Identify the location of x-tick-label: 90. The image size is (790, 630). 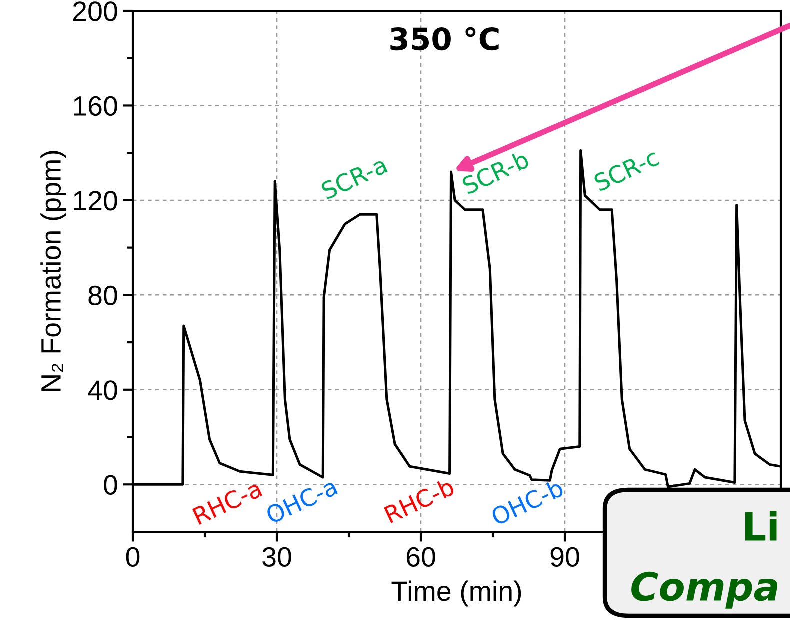
(565, 557).